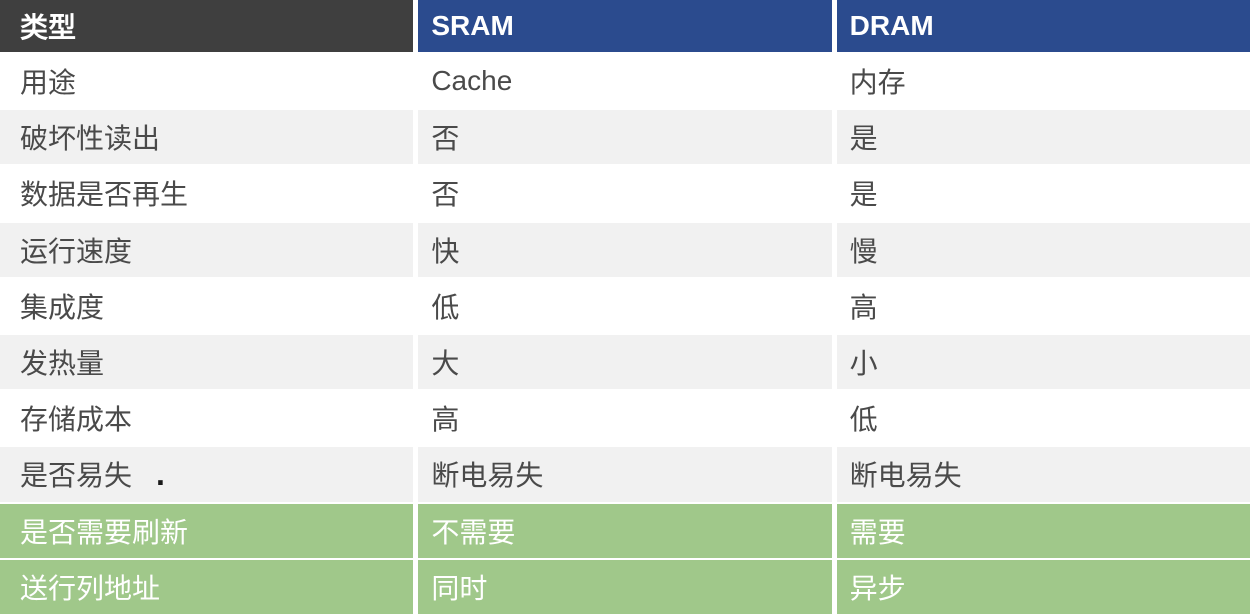 The image size is (1250, 614). Describe the element at coordinates (1043, 305) in the screenshot. I see `cell-integration-dram: 高` at that location.